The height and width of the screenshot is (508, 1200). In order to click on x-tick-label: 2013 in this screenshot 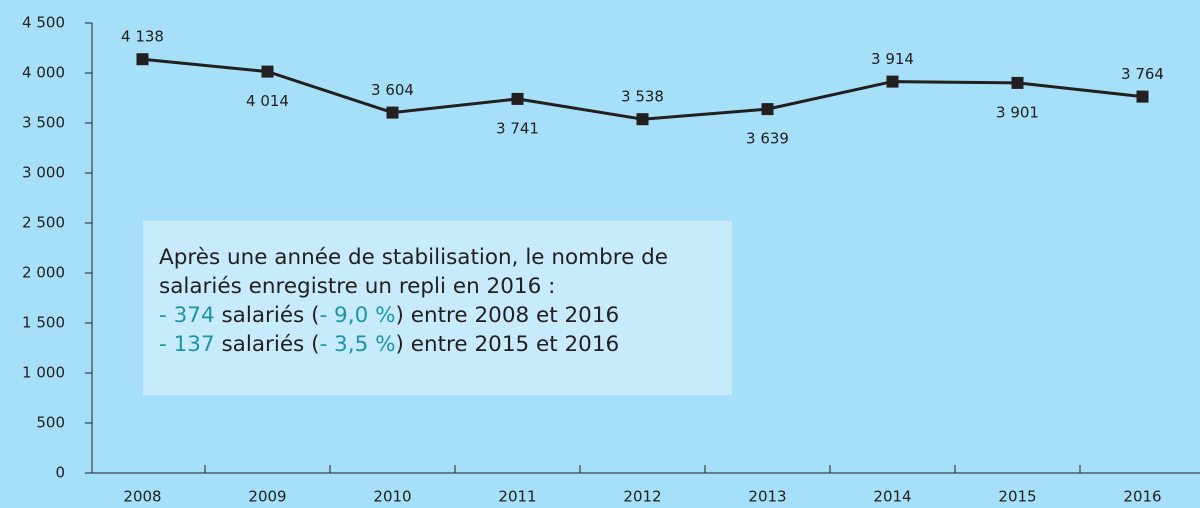, I will do `click(767, 497)`.